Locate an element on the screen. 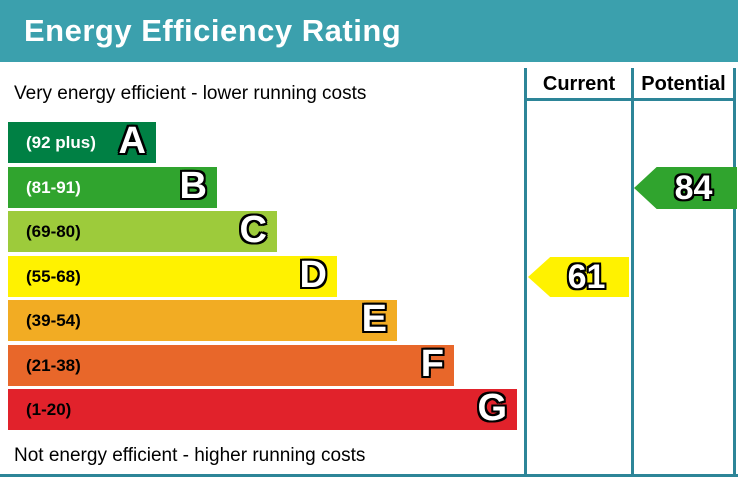  band-letter: G is located at coordinates (492, 407).